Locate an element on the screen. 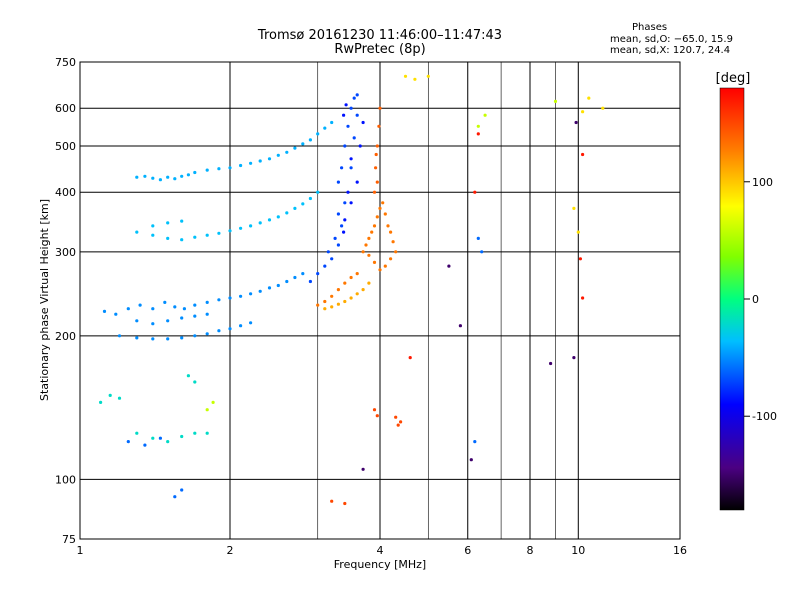 The height and width of the screenshot is (600, 800). y-tick-label: 750 is located at coordinates (65, 62).